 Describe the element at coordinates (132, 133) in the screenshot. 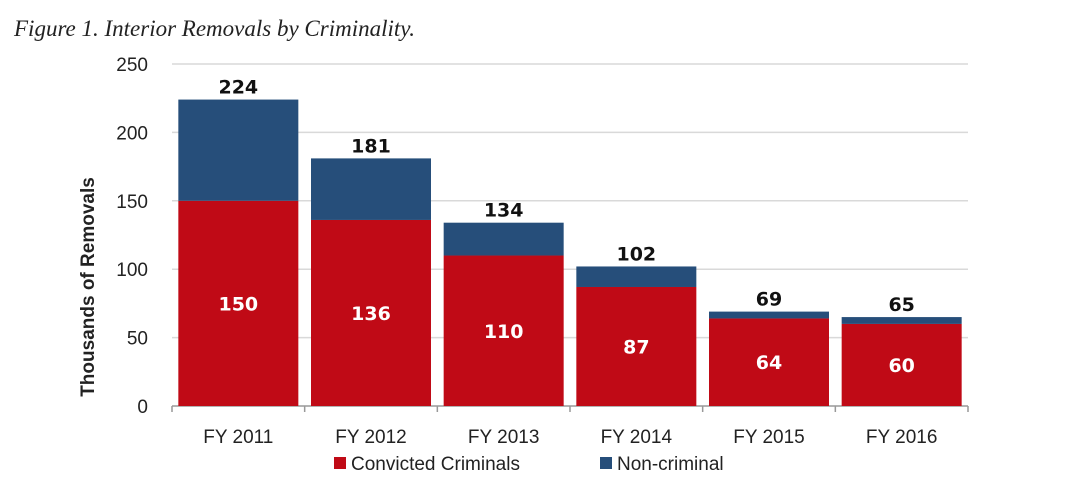

I see `y-tick-label: 200` at that location.